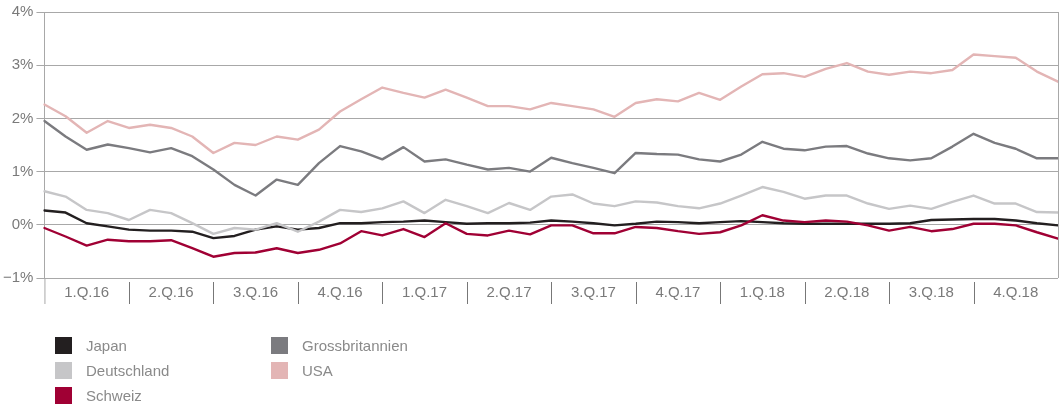  Describe the element at coordinates (256, 292) in the screenshot. I see `x-tick-label: 3.Q.16` at that location.